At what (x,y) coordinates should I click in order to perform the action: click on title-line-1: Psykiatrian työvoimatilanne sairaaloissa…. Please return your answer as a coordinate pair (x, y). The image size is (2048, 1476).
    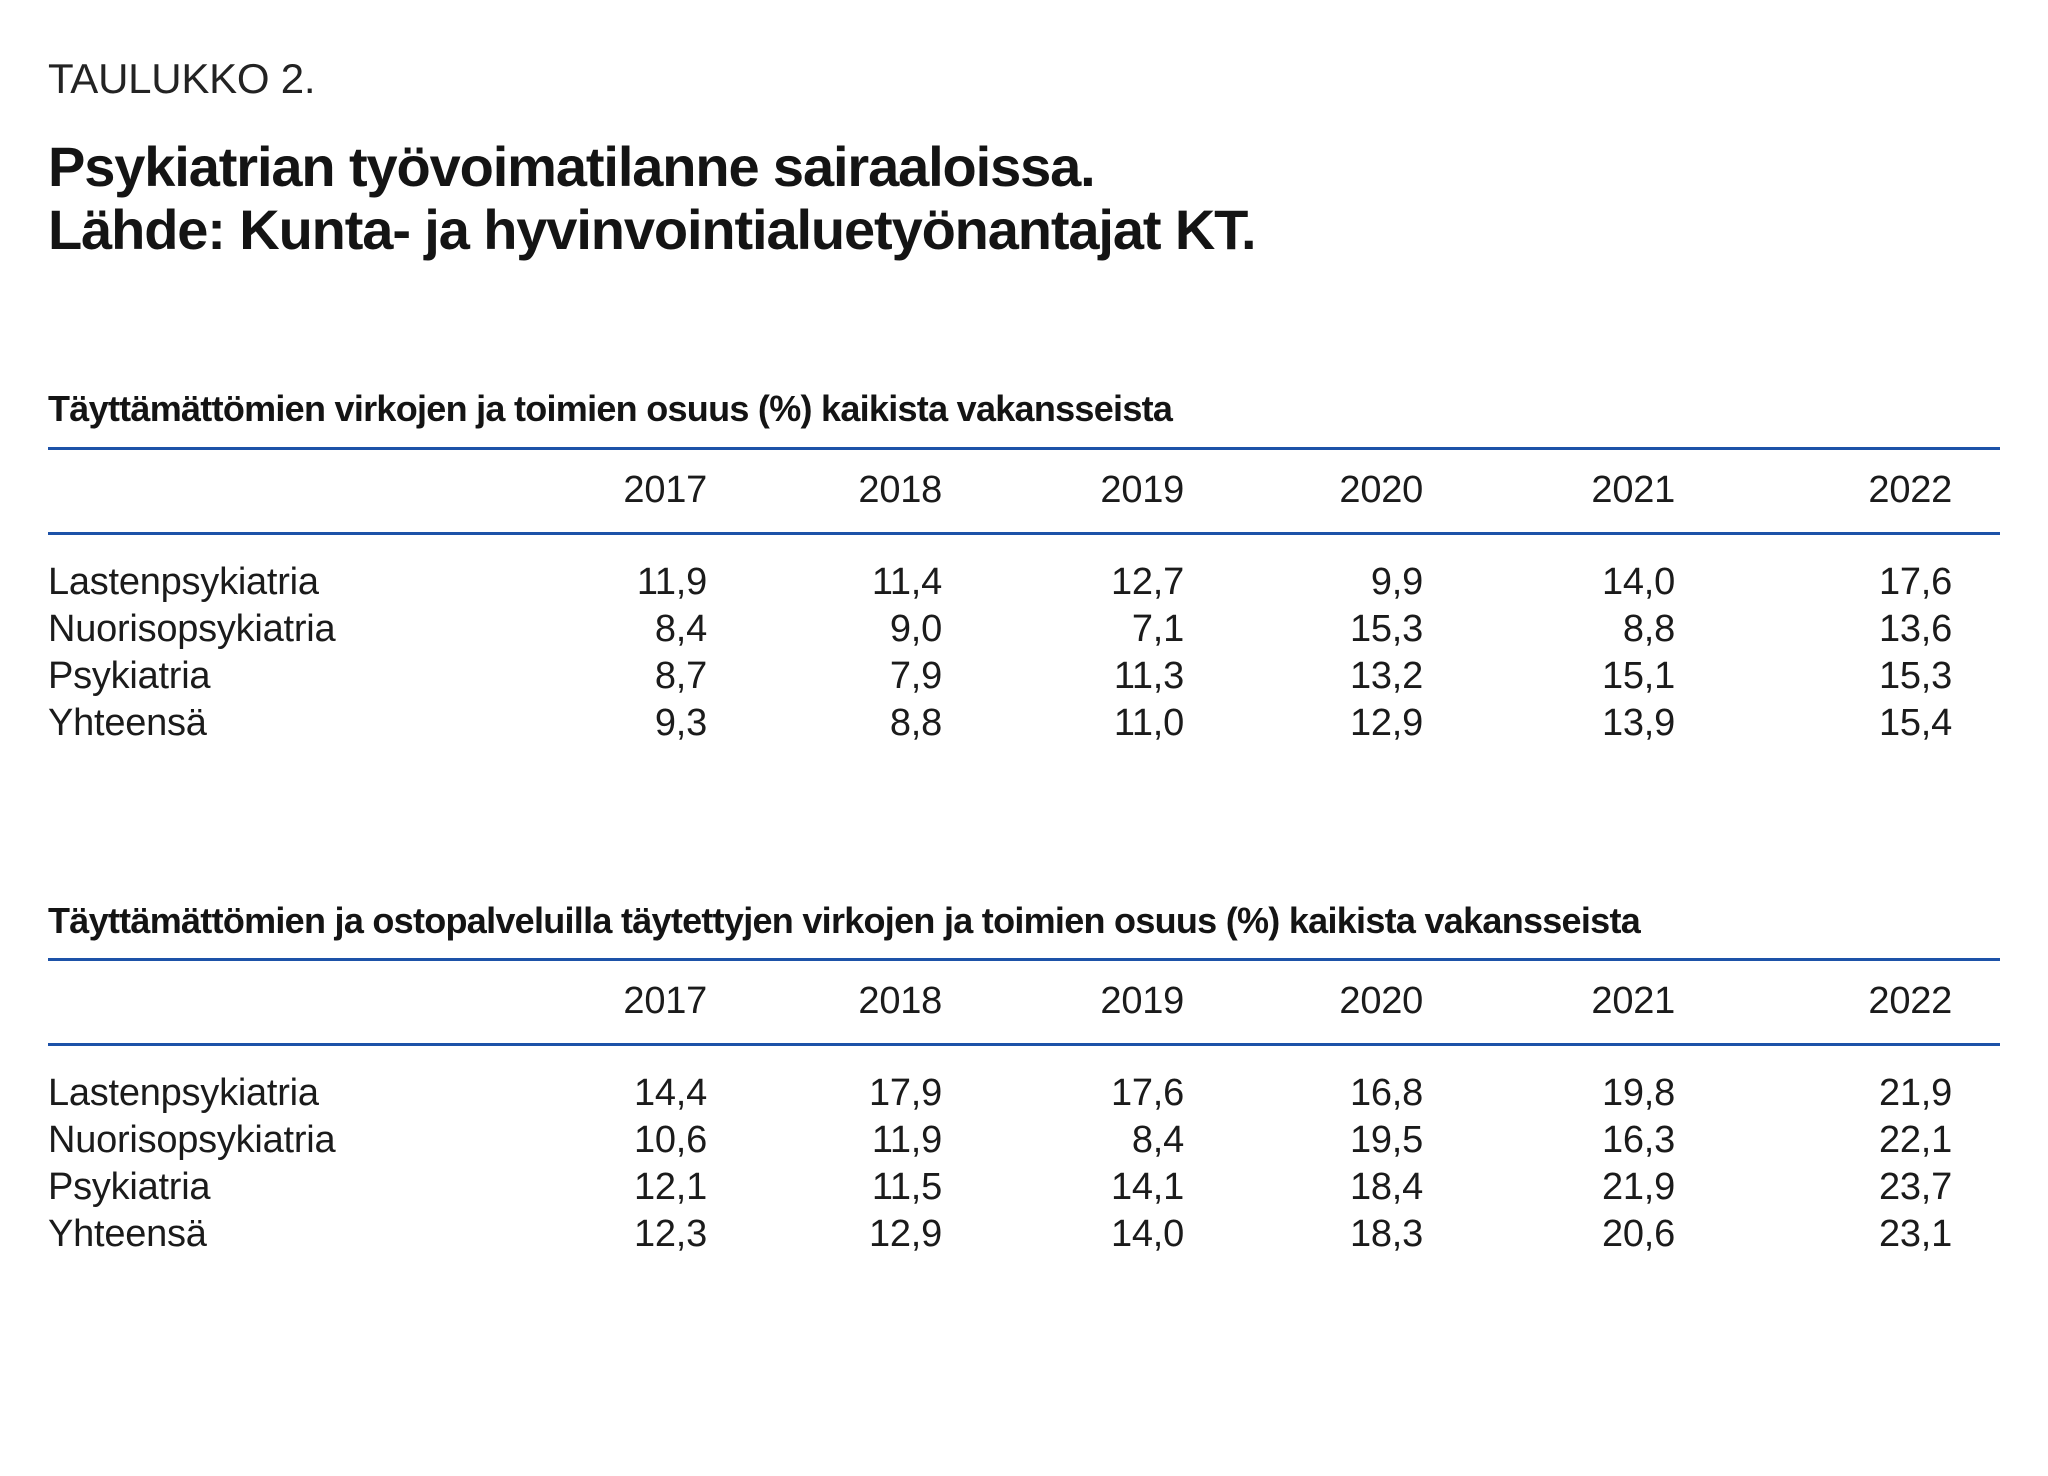
    Looking at the image, I should click on (572, 166).